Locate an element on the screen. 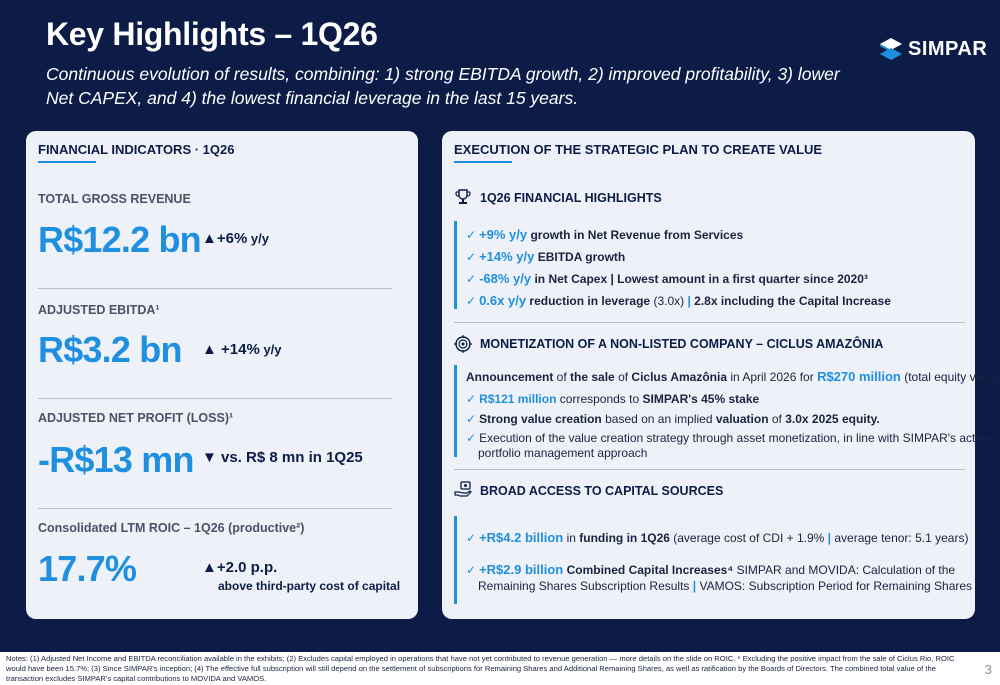 The width and height of the screenshot is (1000, 685). indicator-delta: ▼ vs. R$ 8 mn in 1Q25 is located at coordinates (282, 457).